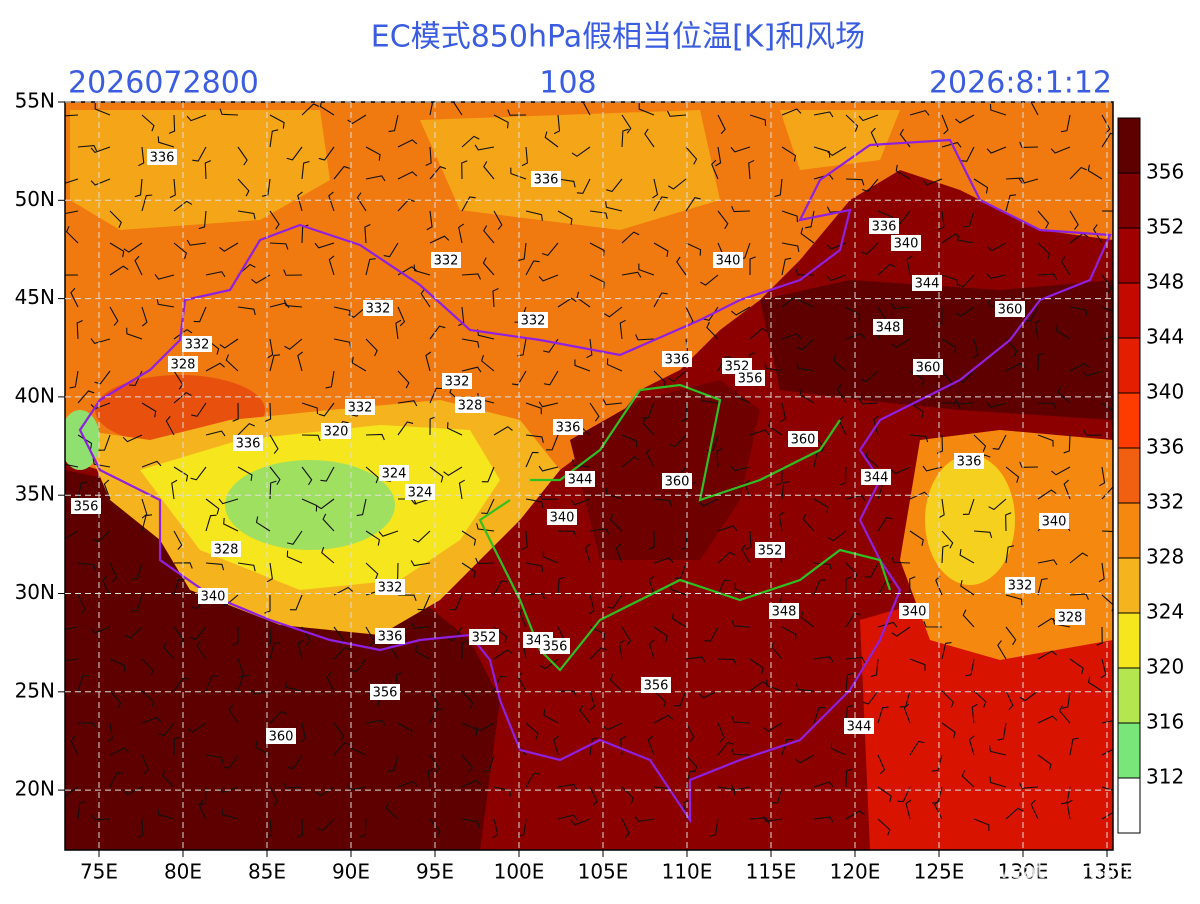  I want to click on contour-label: 336, so click(969, 462).